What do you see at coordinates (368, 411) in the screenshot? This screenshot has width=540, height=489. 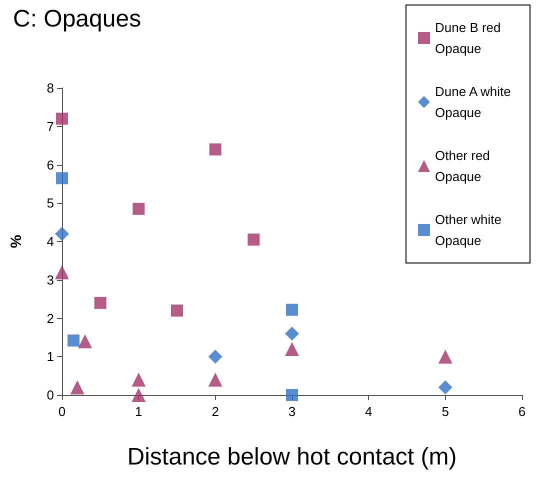 I see `x-tick-label: 4` at bounding box center [368, 411].